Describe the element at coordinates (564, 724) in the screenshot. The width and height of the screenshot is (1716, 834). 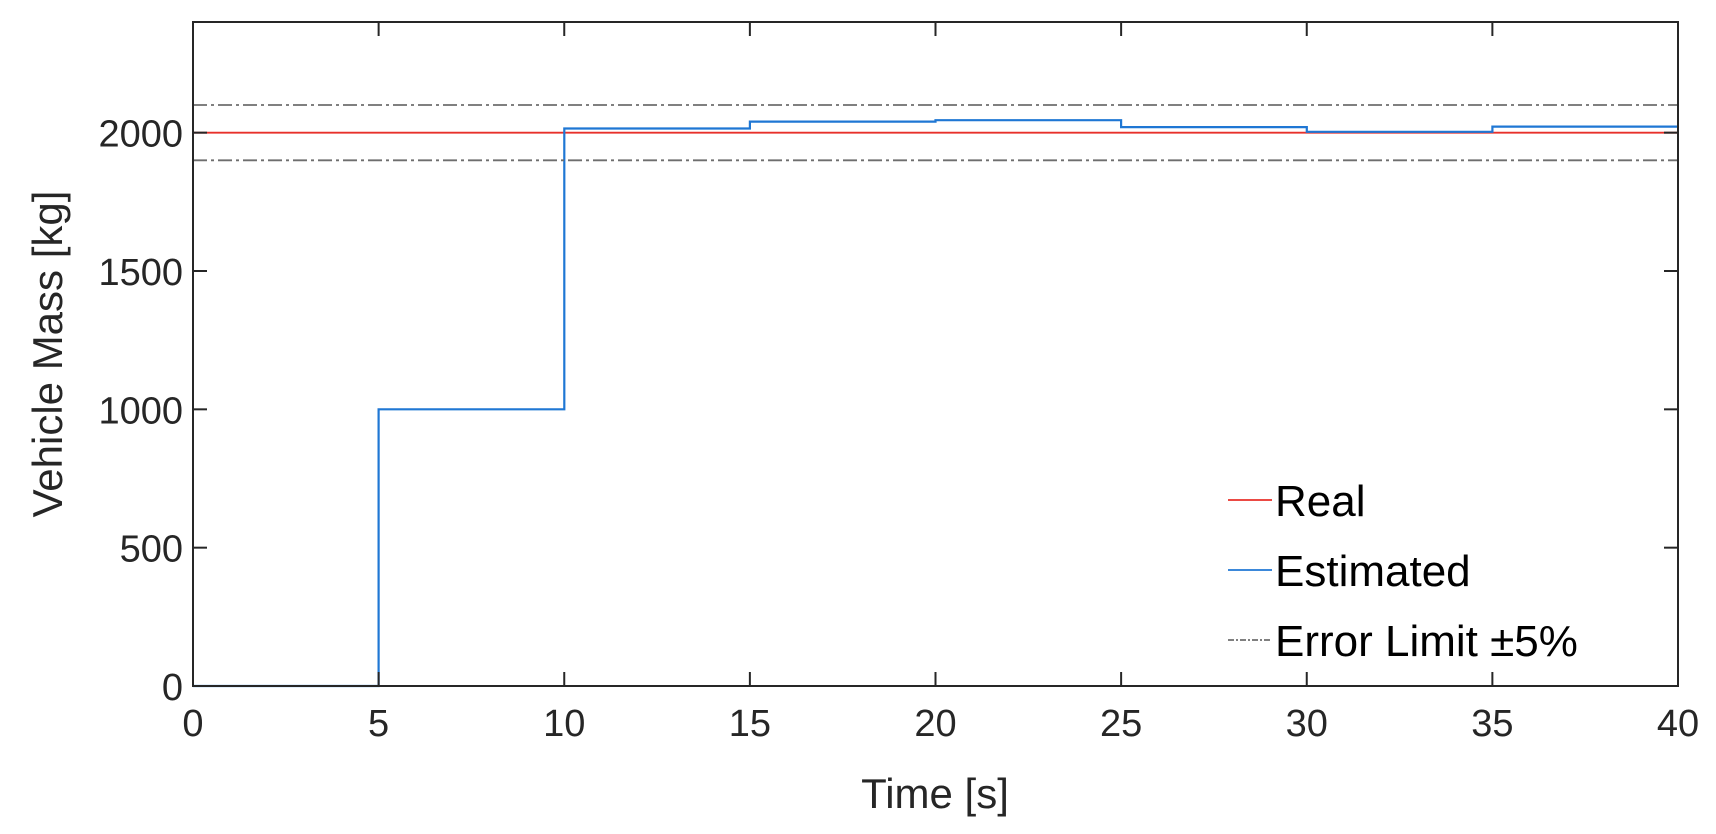
I see `x-tick-label-2: 10` at that location.